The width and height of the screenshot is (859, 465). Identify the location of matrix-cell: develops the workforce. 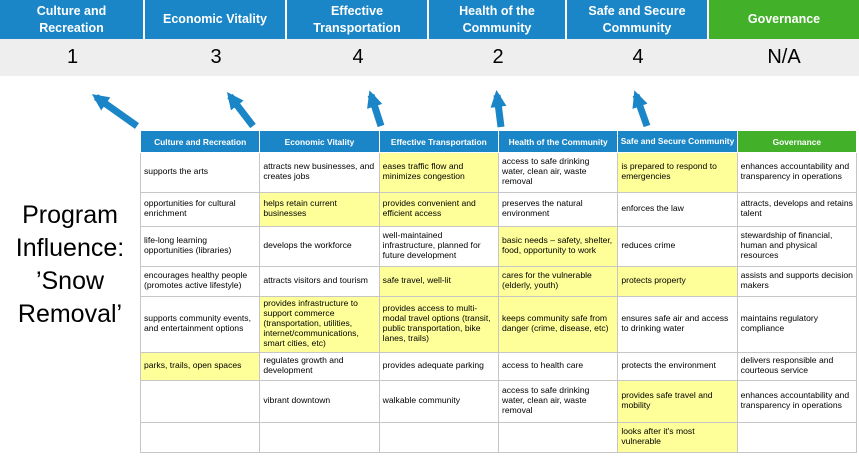
(319, 246).